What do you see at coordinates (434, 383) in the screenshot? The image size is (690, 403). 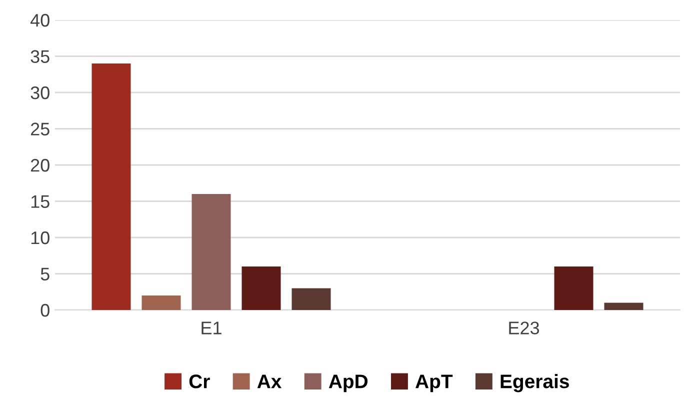 I see `legend-label: ApT` at bounding box center [434, 383].